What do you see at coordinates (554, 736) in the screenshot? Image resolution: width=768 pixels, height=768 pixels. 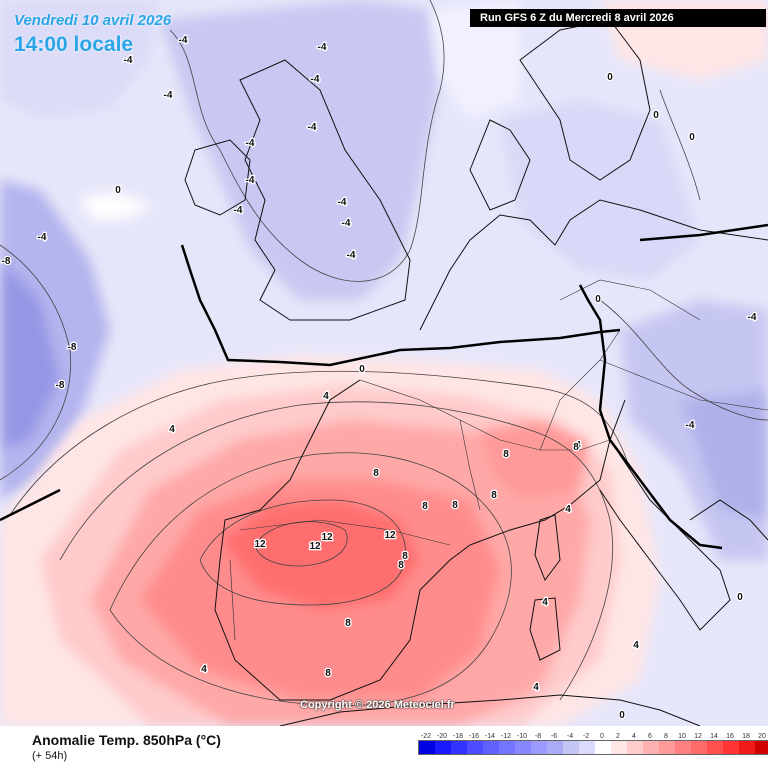 I see `scale-label: -6` at bounding box center [554, 736].